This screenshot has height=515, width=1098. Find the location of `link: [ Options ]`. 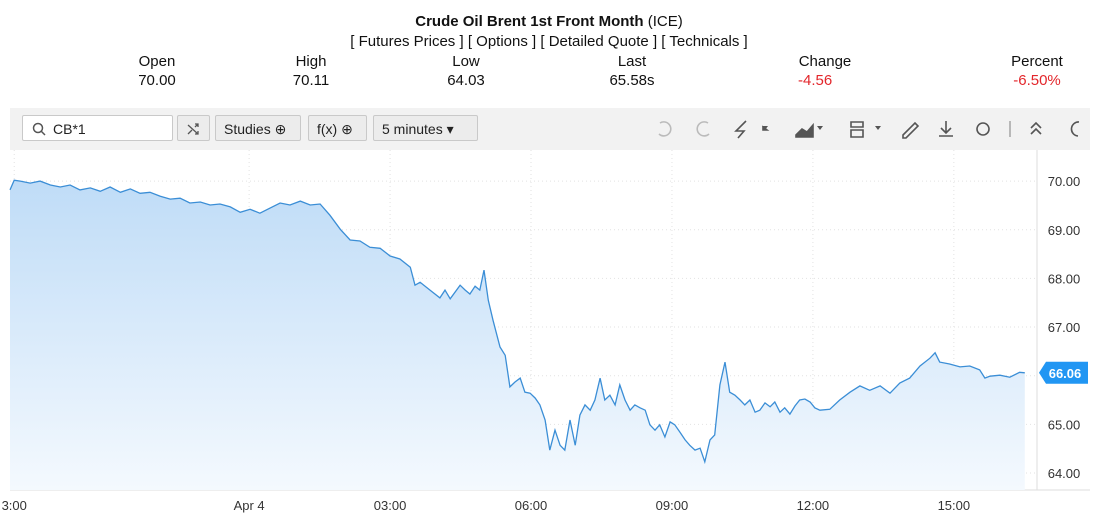

link: [ Options ] is located at coordinates (502, 41).